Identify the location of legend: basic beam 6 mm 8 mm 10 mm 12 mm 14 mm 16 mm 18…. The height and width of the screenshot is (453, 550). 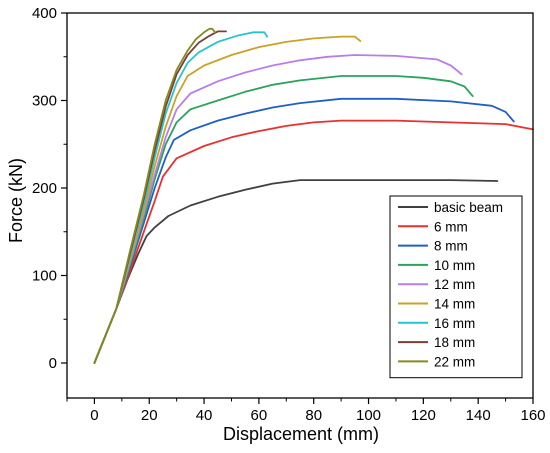
(456, 287).